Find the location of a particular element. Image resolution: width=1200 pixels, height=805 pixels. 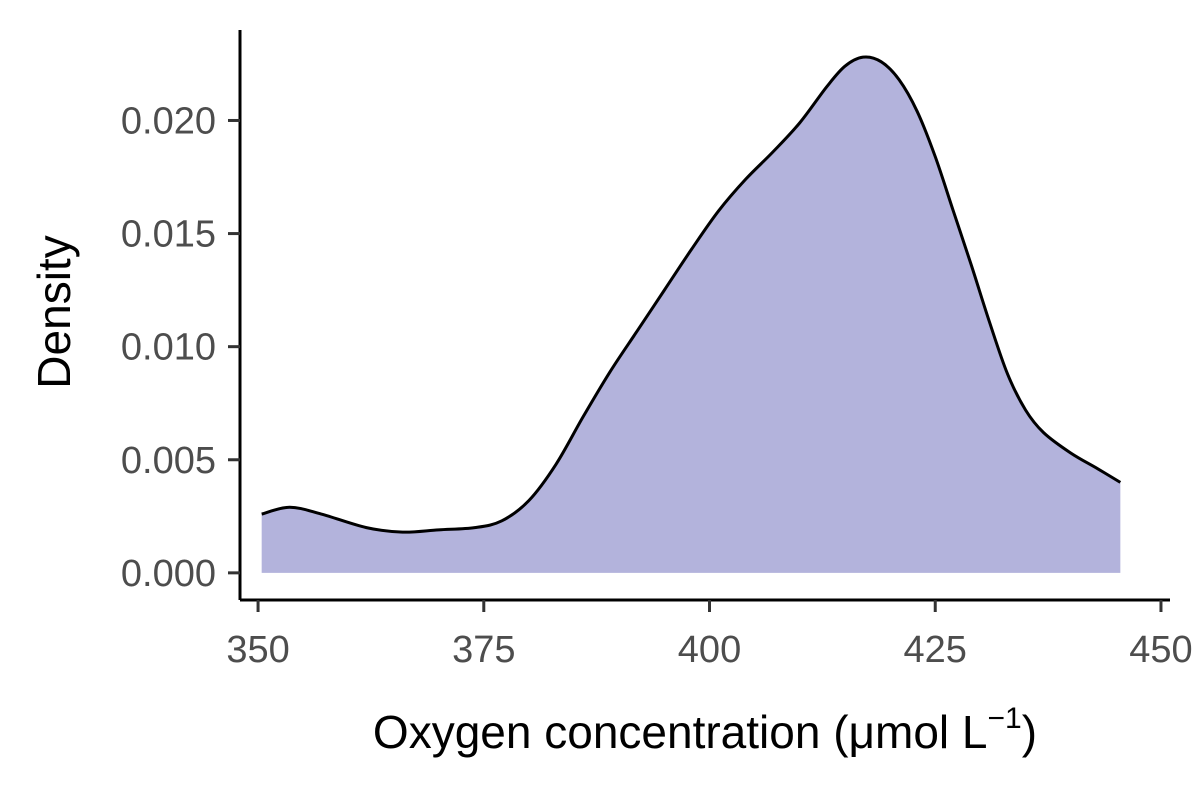

x-axis-title-superscript: −1 is located at coordinates (1005, 718).